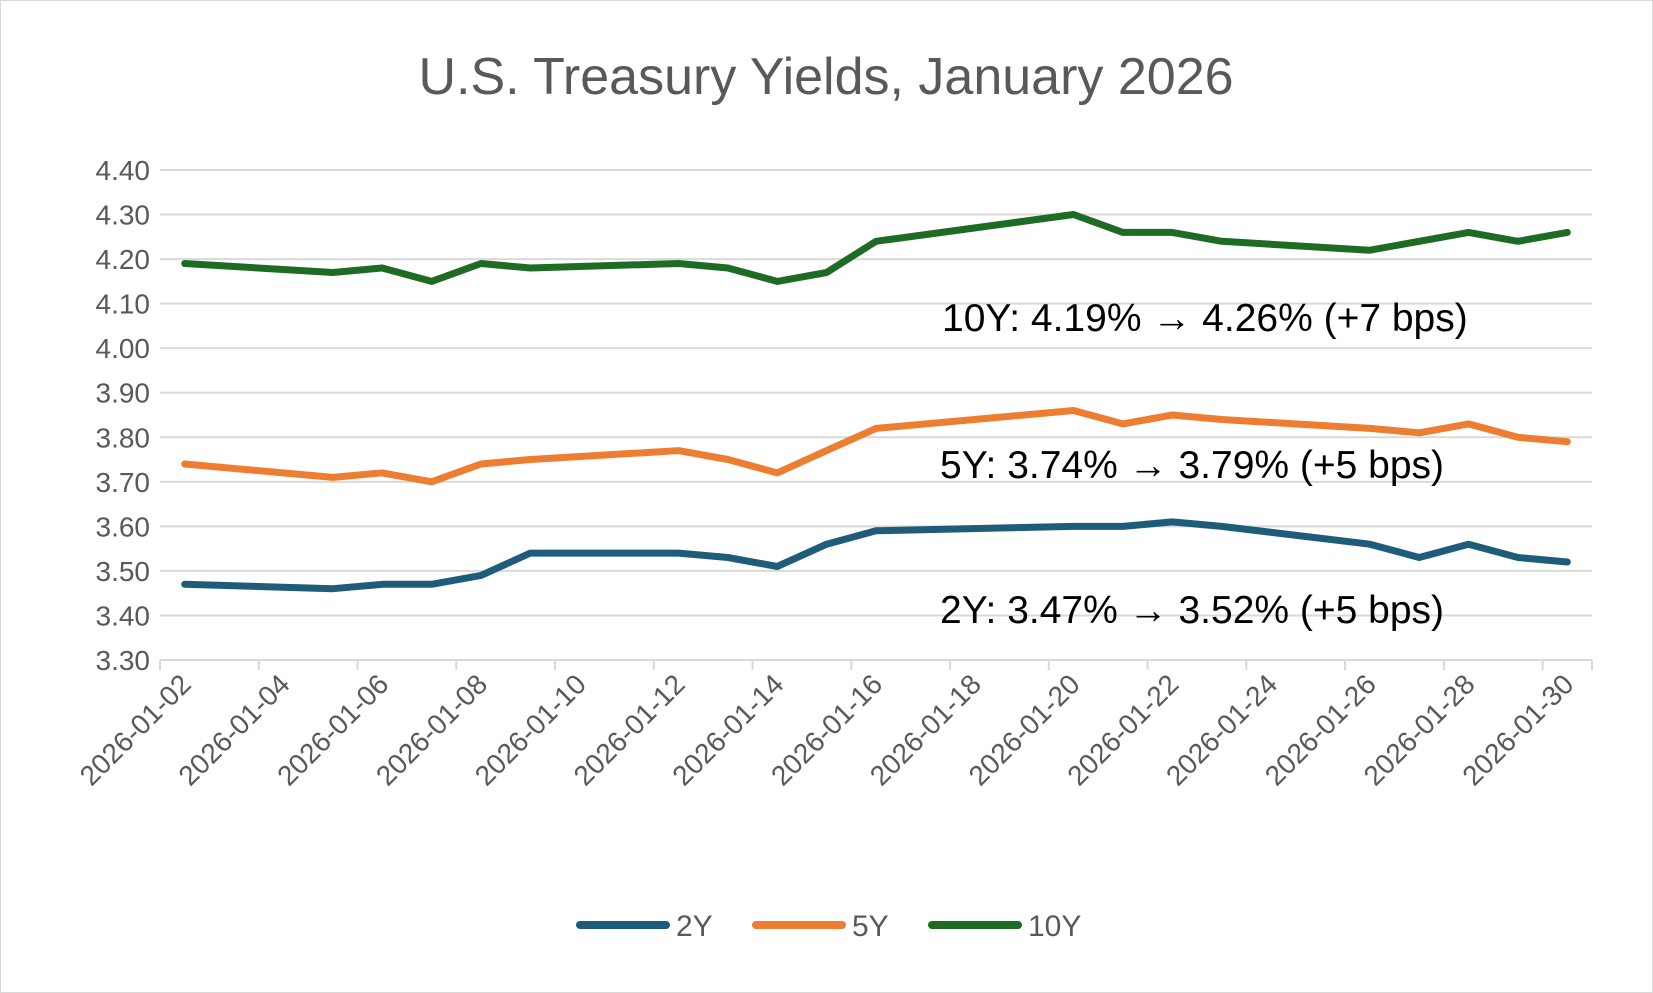 The height and width of the screenshot is (993, 1653). I want to click on y-tick-label: 3.50, so click(123, 571).